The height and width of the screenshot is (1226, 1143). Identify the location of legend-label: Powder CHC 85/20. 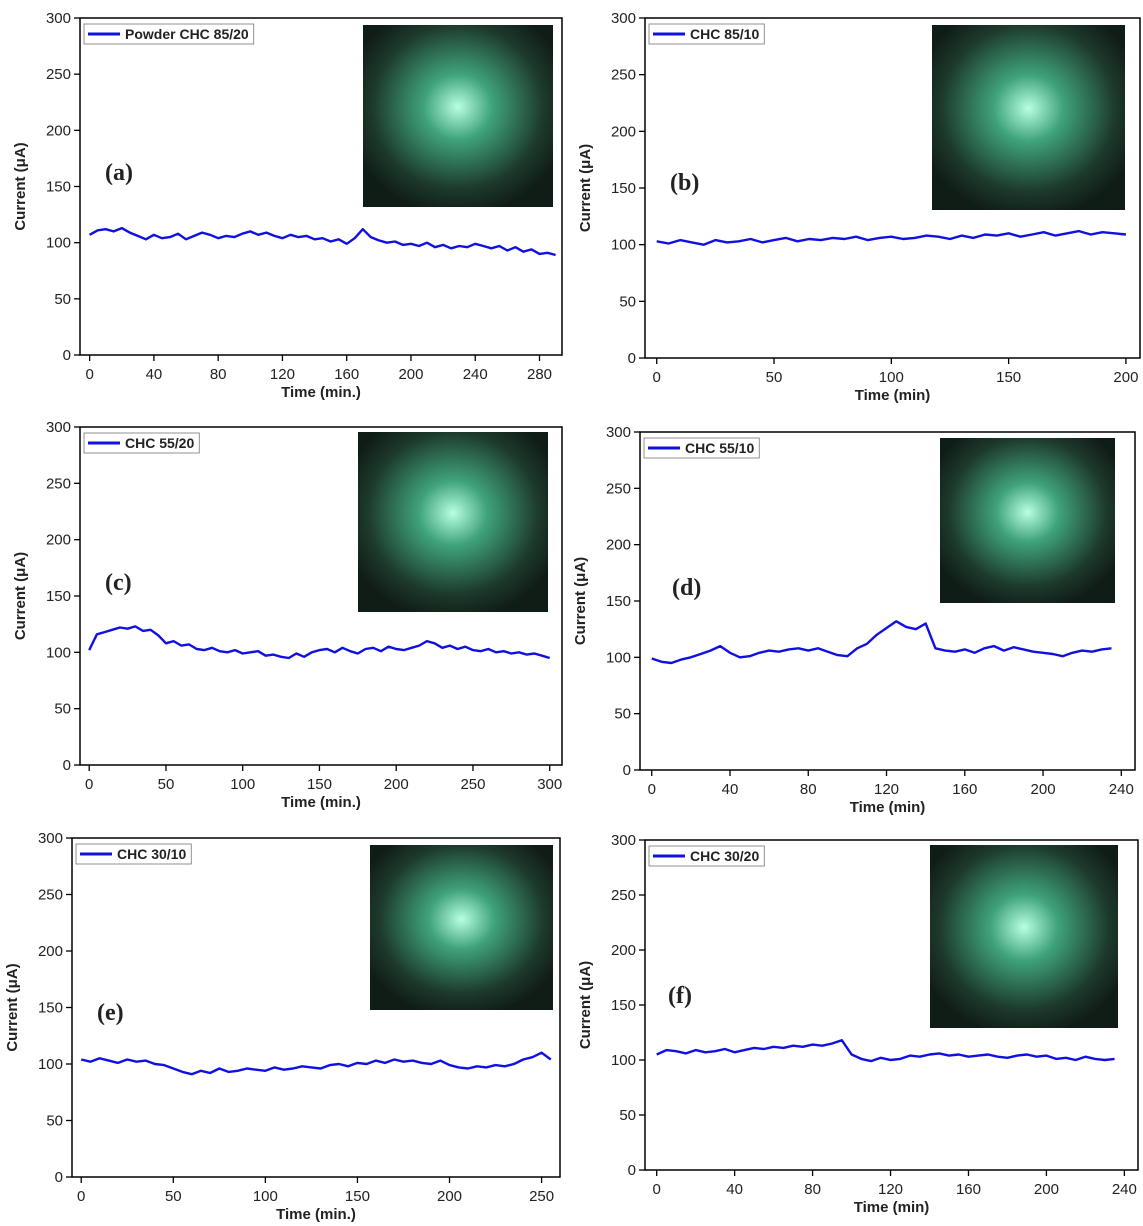
(187, 34).